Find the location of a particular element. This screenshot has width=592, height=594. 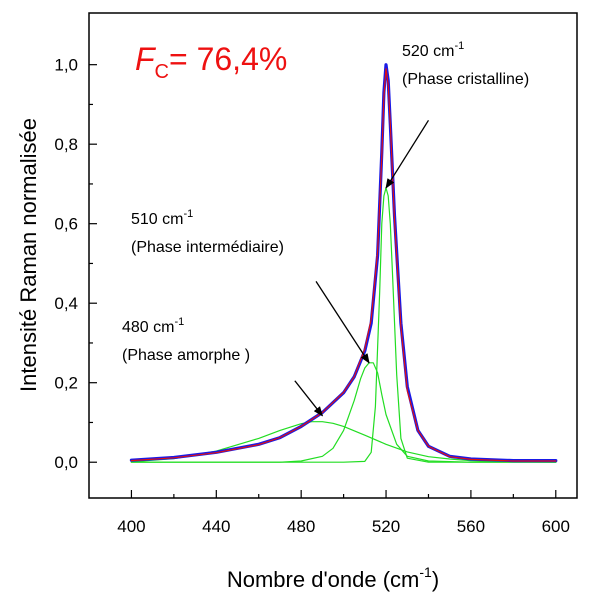

y-tick-label: 0,4 is located at coordinates (66, 303).